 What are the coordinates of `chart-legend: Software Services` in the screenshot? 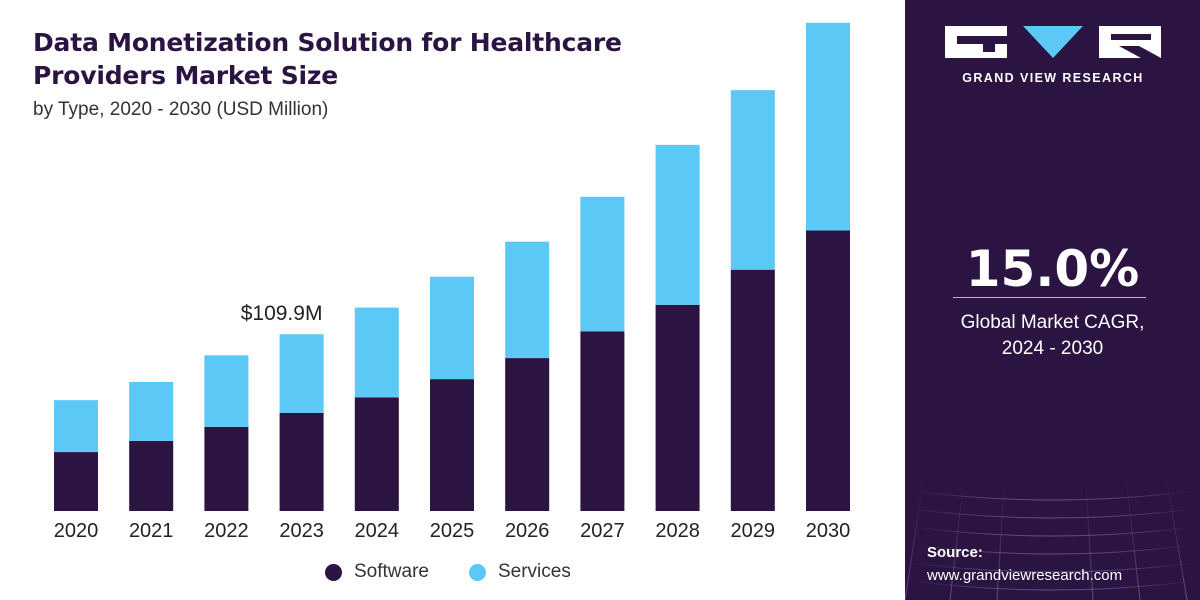 It's located at (468, 572).